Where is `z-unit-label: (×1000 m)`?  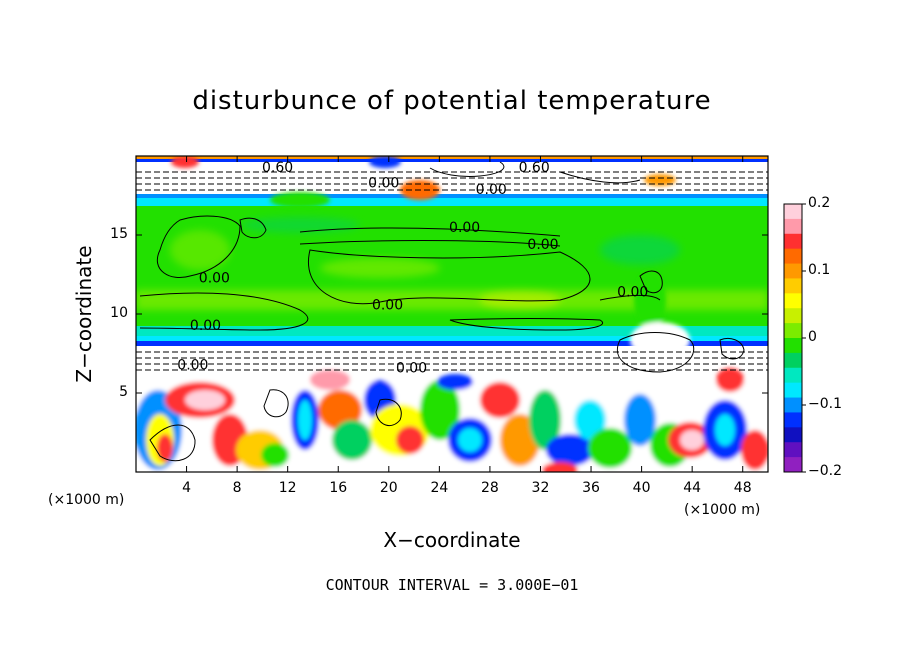
z-unit-label: (×1000 m) is located at coordinates (86, 500).